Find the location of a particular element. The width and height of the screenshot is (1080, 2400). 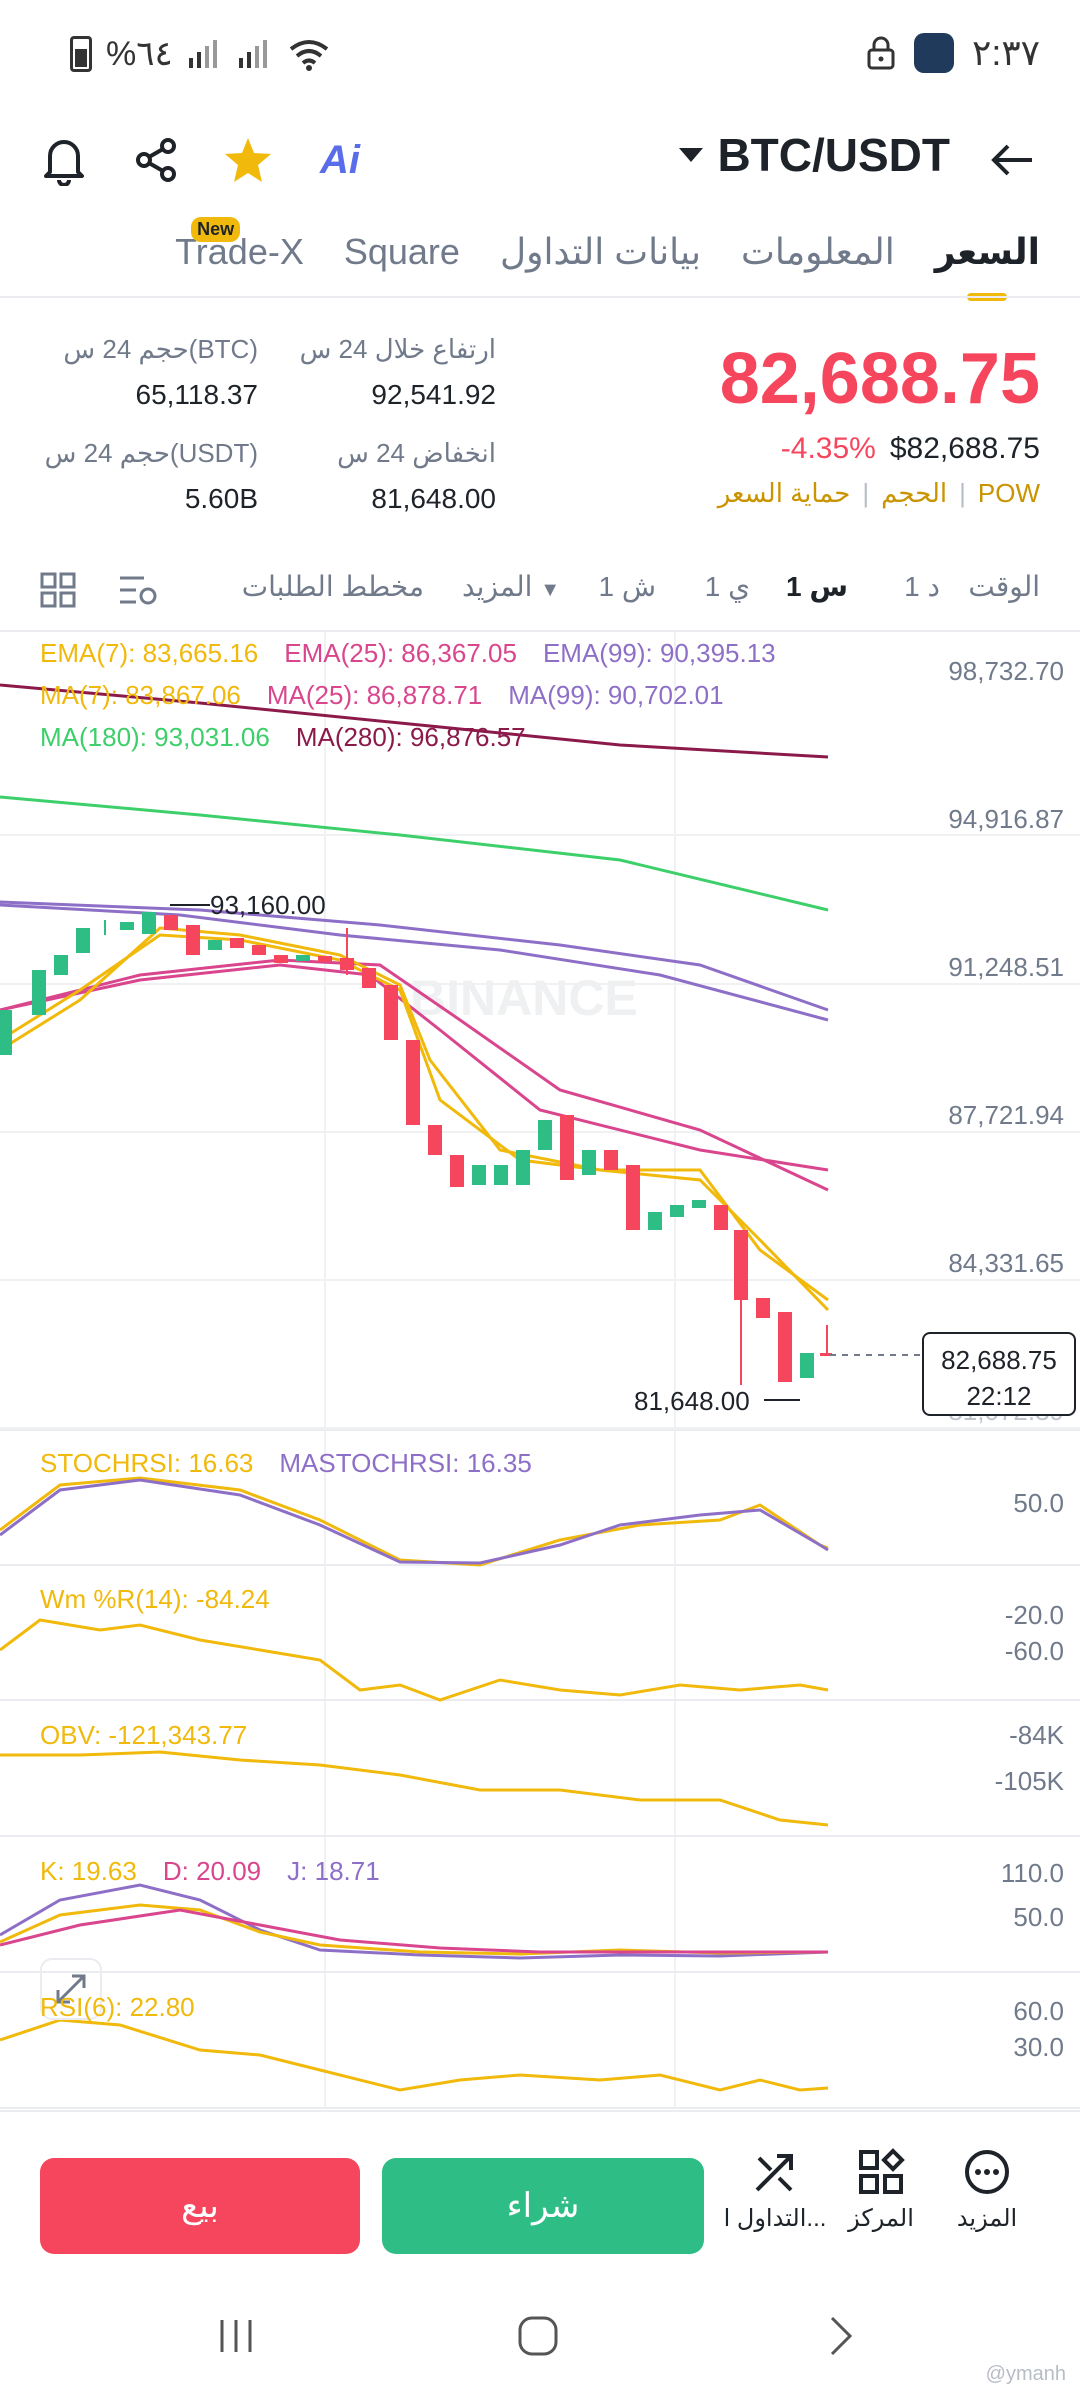

ma99-label: MA(99): 90,702.01 is located at coordinates (616, 695).